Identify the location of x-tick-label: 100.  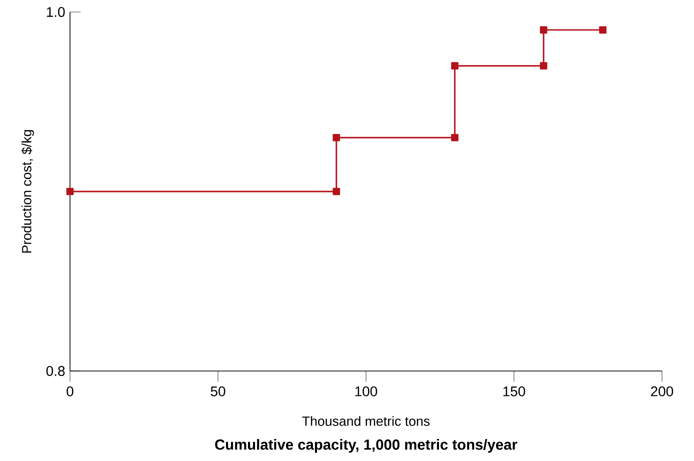
(366, 391).